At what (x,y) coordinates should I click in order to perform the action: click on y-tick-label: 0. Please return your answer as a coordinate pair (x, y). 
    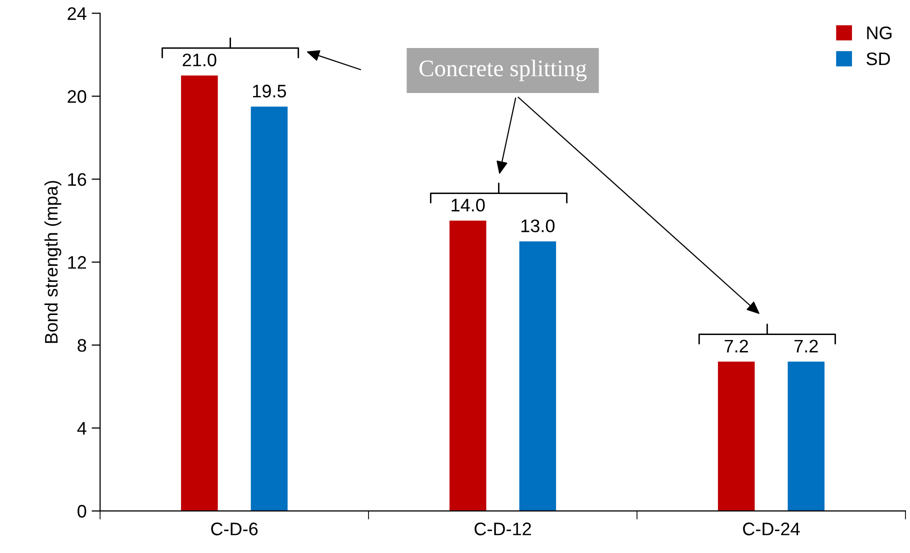
    Looking at the image, I should click on (82, 511).